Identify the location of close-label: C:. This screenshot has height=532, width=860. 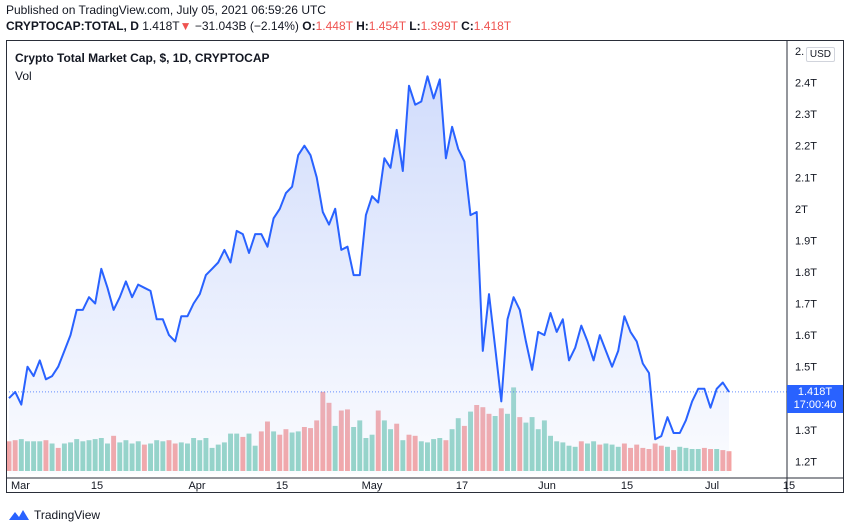
(467, 26).